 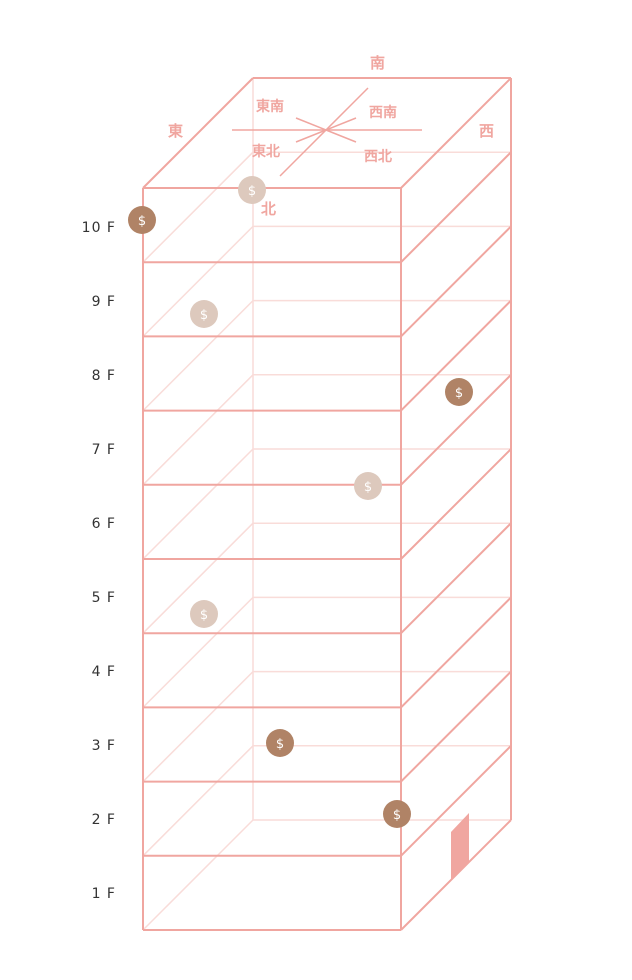 I want to click on floor-label-1: 1 F, so click(x=103, y=894).